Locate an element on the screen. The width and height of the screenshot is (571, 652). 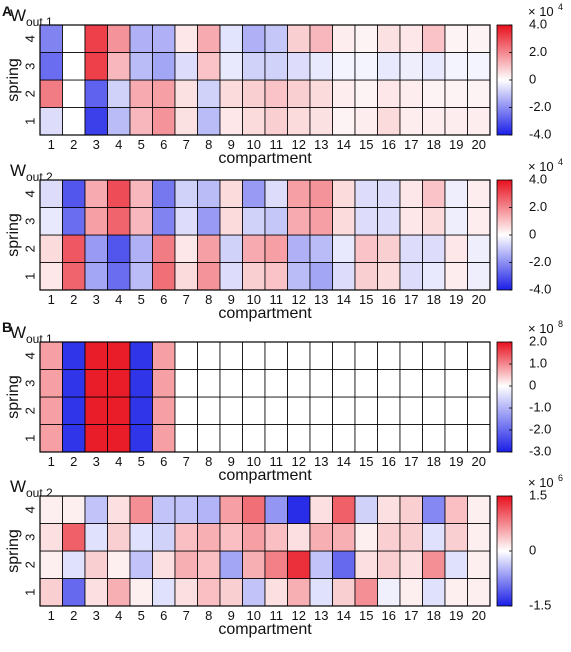
y-tick-label: 1 is located at coordinates (29, 438).